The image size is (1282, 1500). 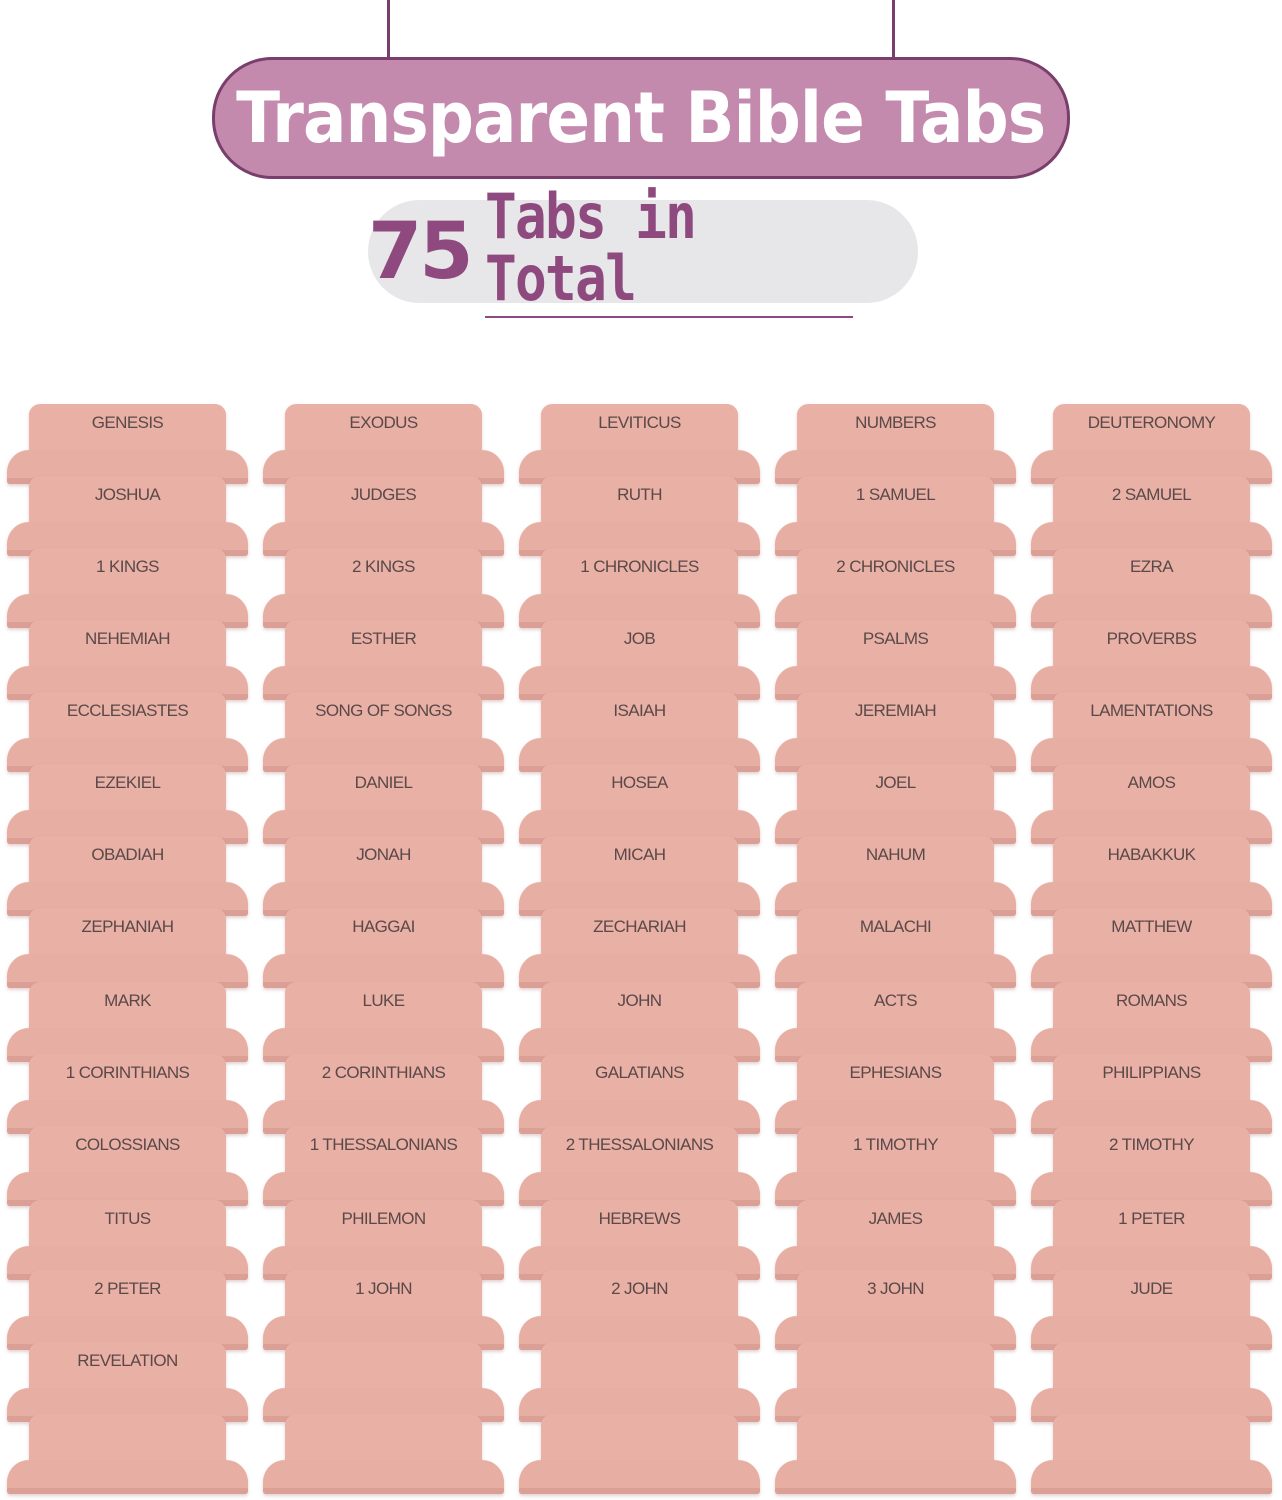 What do you see at coordinates (895, 926) in the screenshot?
I see `tab-label: MALACHI` at bounding box center [895, 926].